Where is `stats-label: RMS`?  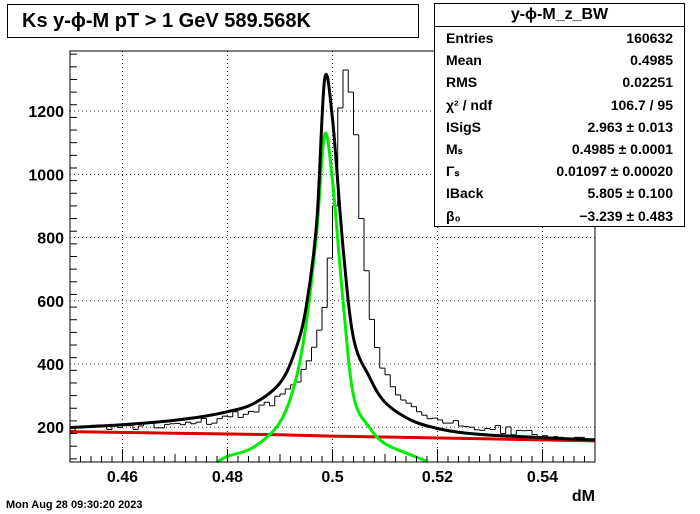
stats-label: RMS is located at coordinates (462, 82).